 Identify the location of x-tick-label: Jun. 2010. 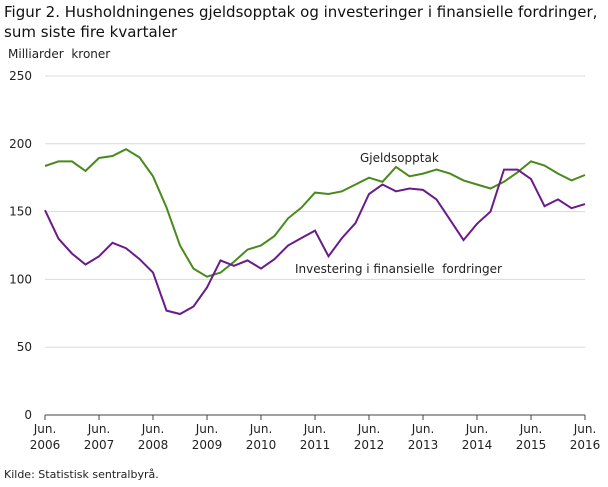
(261, 437).